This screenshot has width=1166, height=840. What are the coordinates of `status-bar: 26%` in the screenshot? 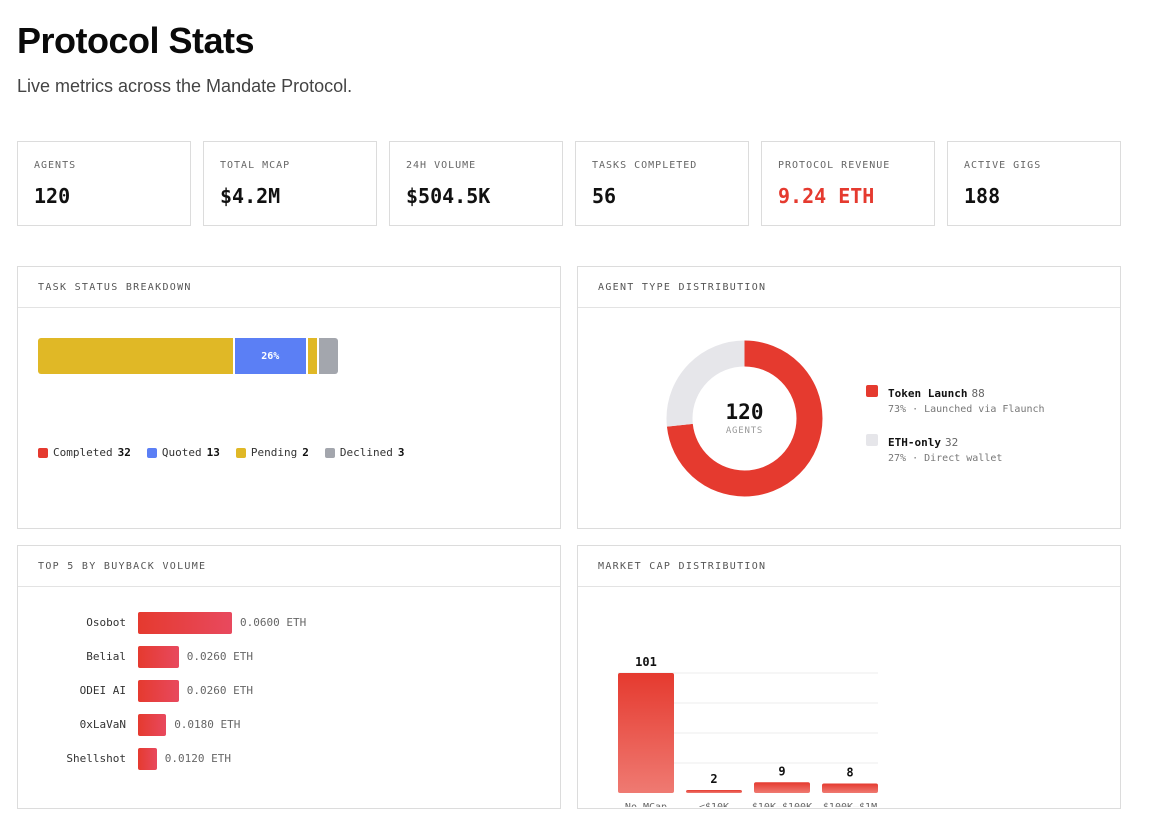 It's located at (188, 356).